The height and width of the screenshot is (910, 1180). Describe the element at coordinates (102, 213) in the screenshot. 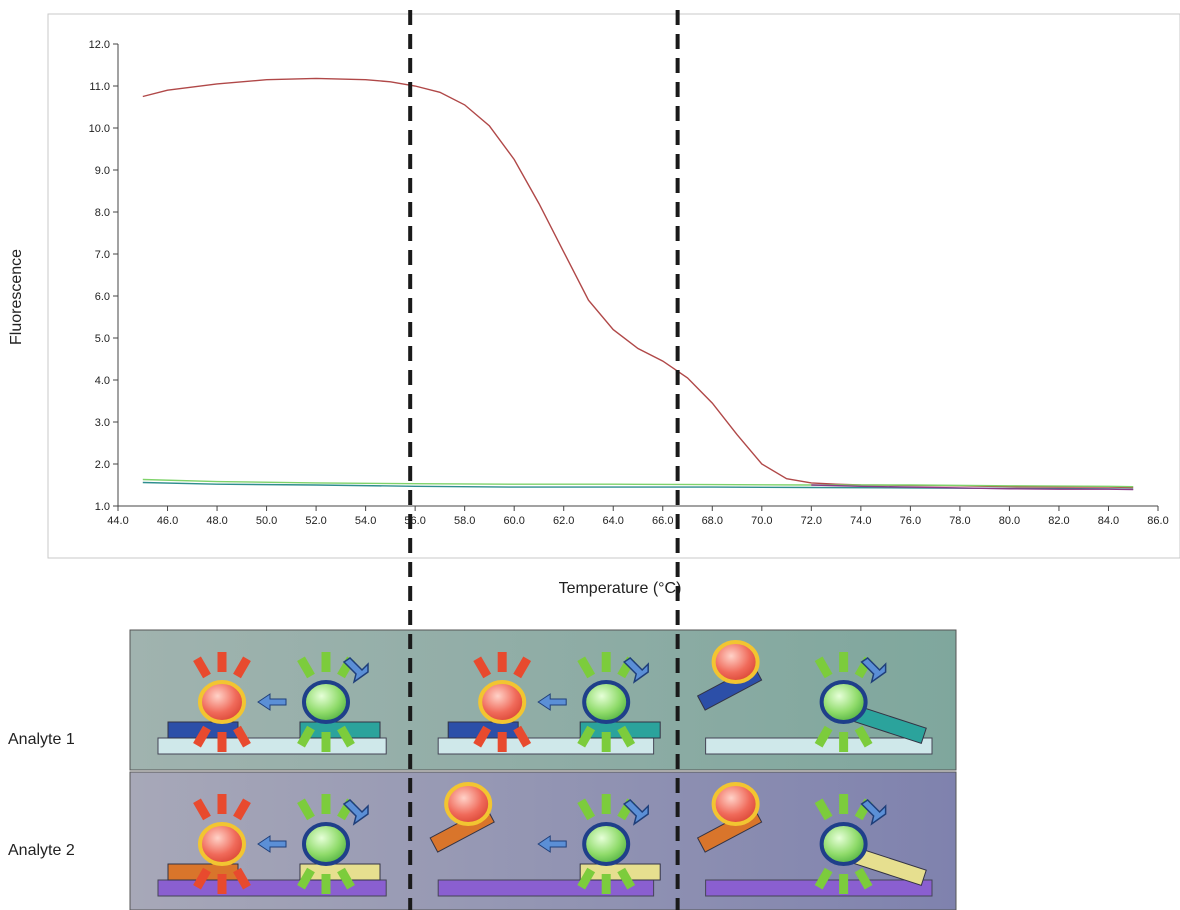

I see `y-tick-label: 8.0` at that location.